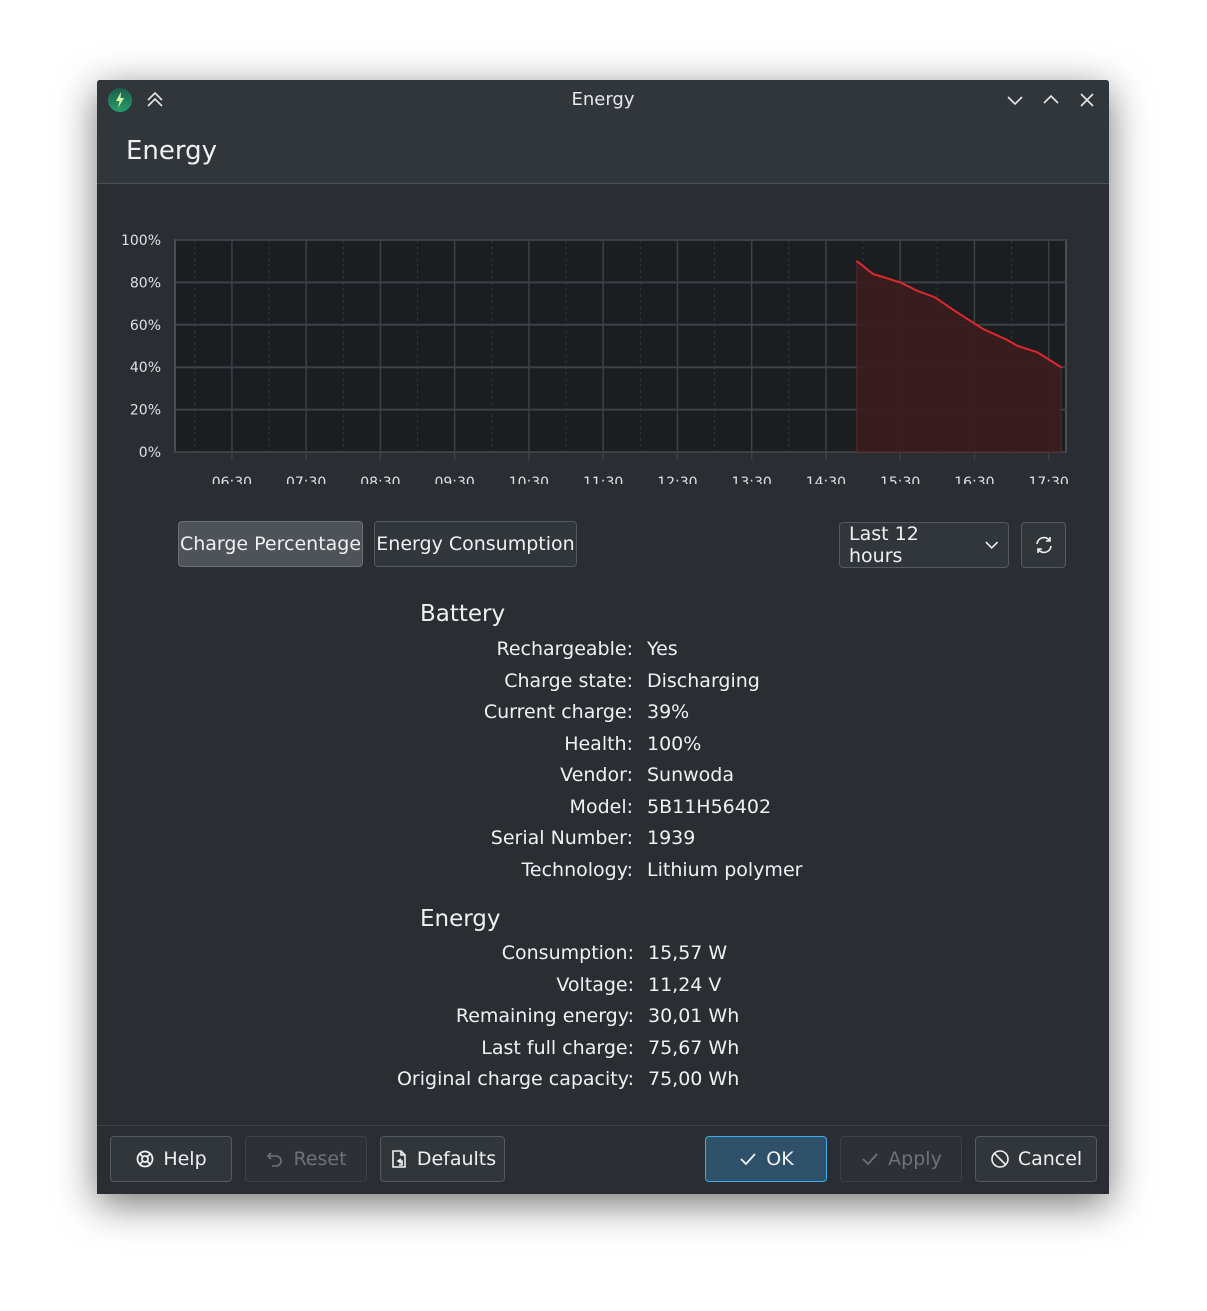  I want to click on help-button: Help, so click(171, 1159).